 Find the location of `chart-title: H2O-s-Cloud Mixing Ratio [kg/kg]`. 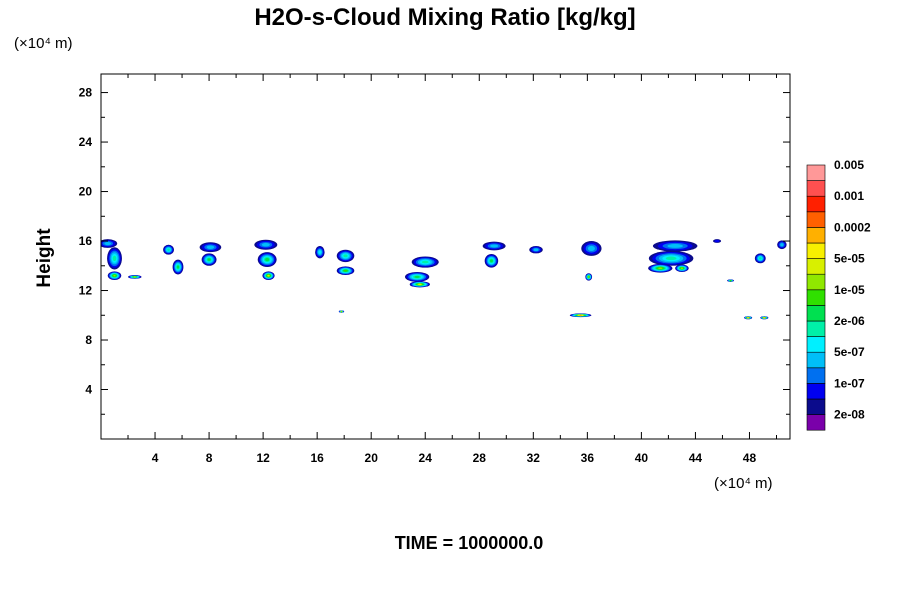

chart-title: H2O-s-Cloud Mixing Ratio [kg/kg] is located at coordinates (444, 17).